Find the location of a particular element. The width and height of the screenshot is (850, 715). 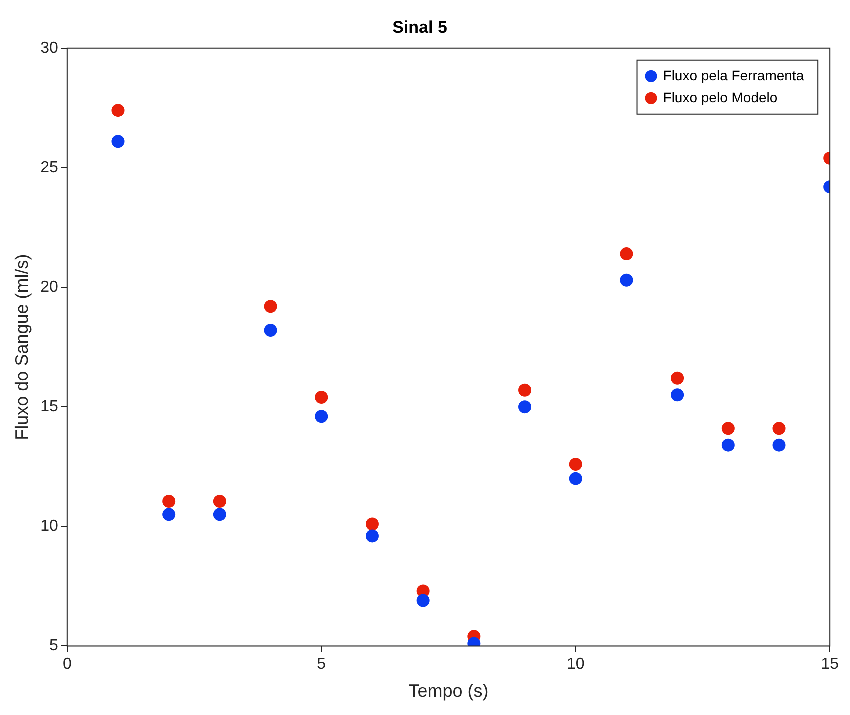

legend-label: Fluxo pela Ferramenta is located at coordinates (733, 75).